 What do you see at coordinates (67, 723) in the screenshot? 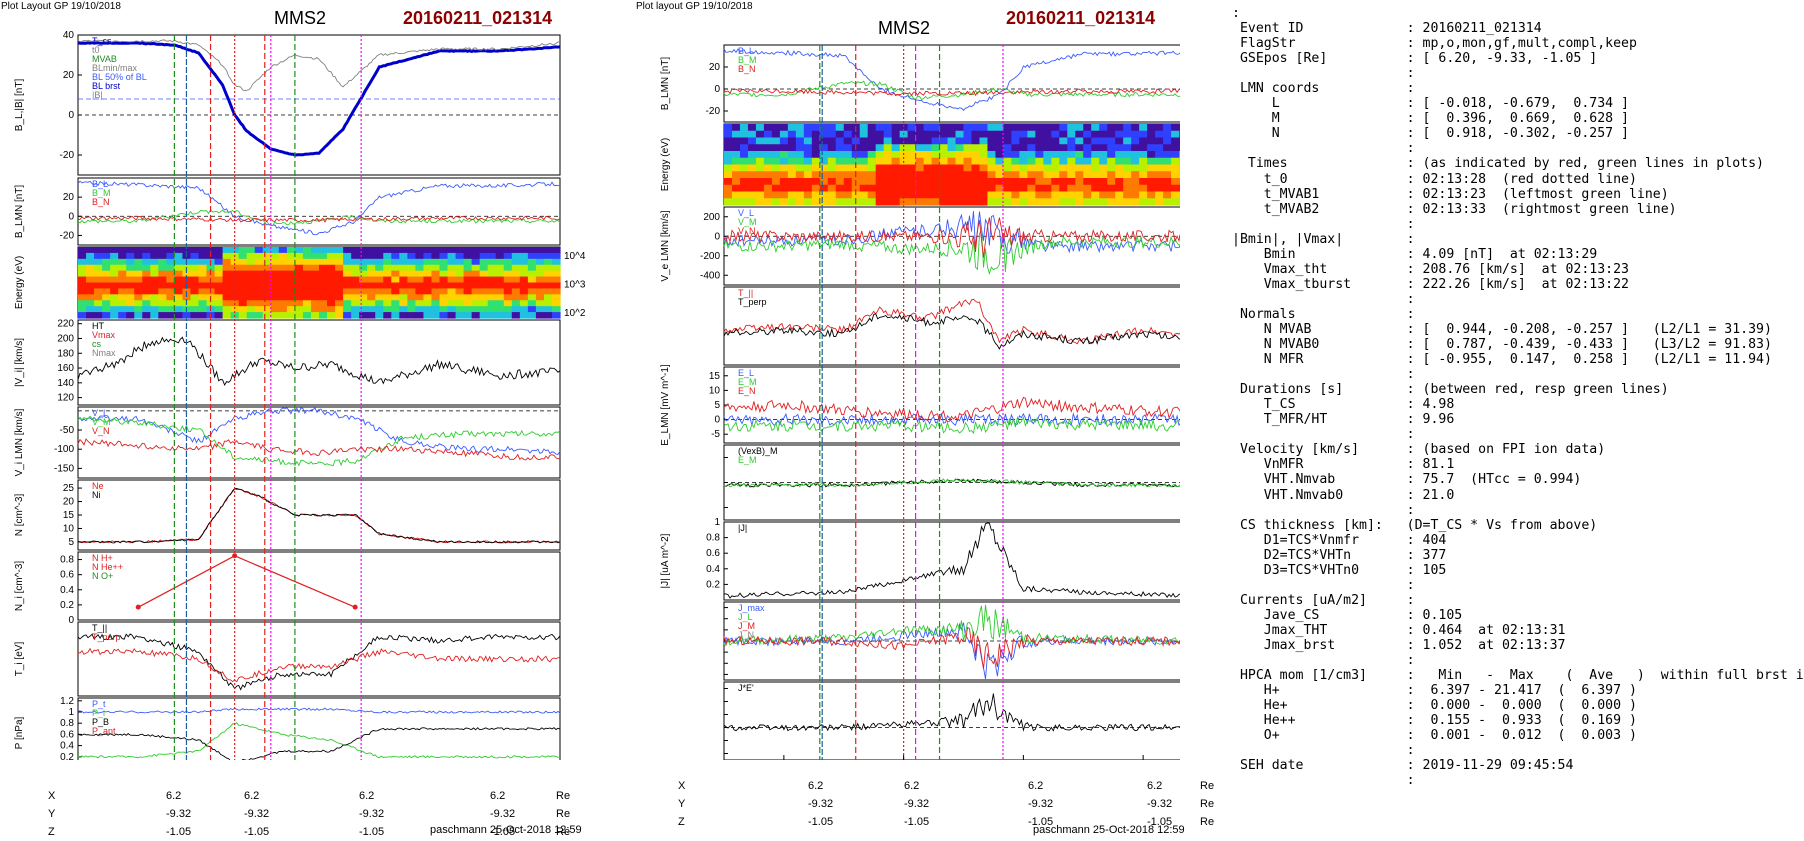
I see `y-tick-label: 0.8` at bounding box center [67, 723].